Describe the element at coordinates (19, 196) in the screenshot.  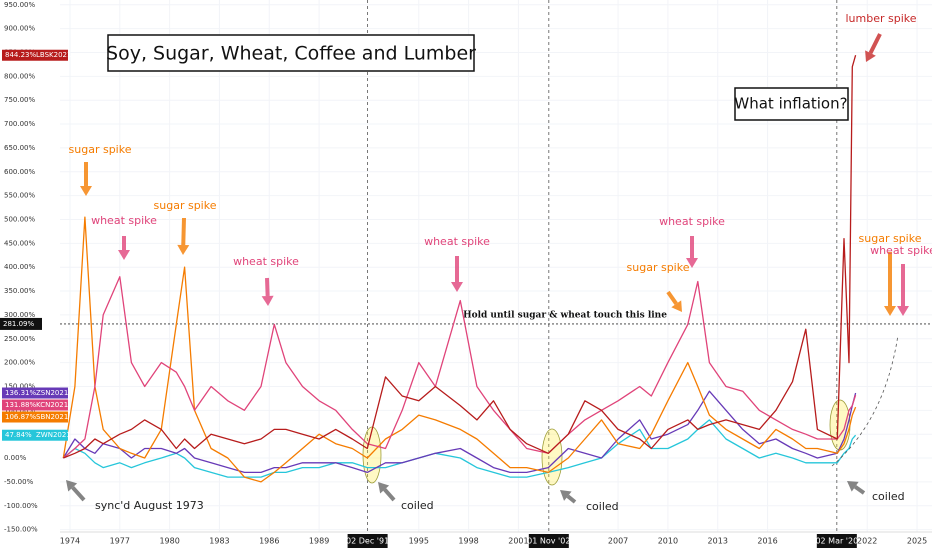
I see `y-tick-label: 550.00%` at that location.